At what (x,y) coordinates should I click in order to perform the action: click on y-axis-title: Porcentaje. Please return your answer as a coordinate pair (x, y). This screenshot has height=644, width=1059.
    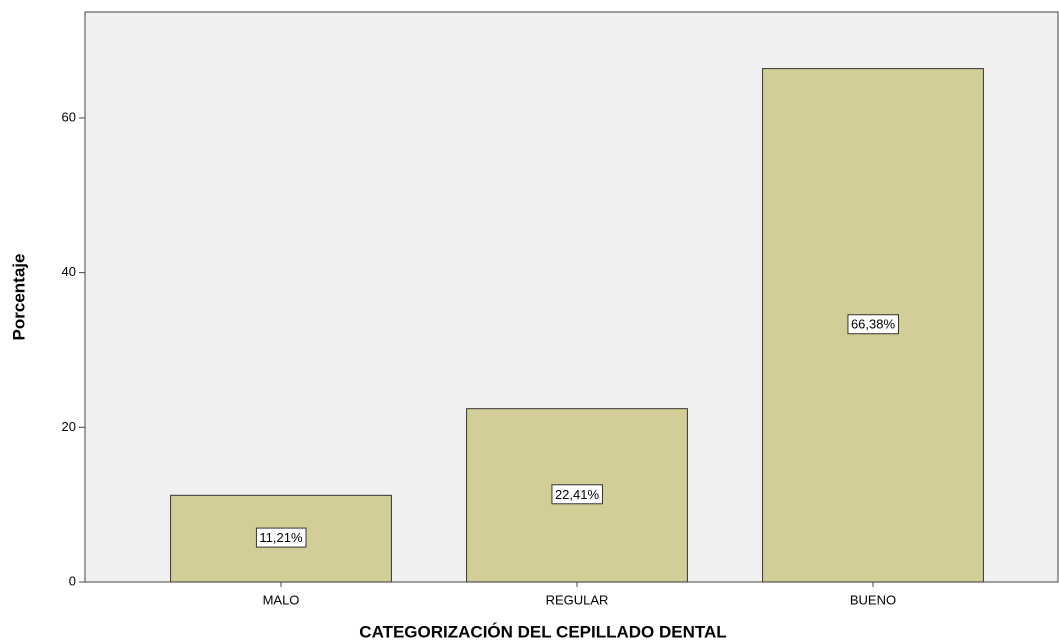
    Looking at the image, I should click on (18, 297).